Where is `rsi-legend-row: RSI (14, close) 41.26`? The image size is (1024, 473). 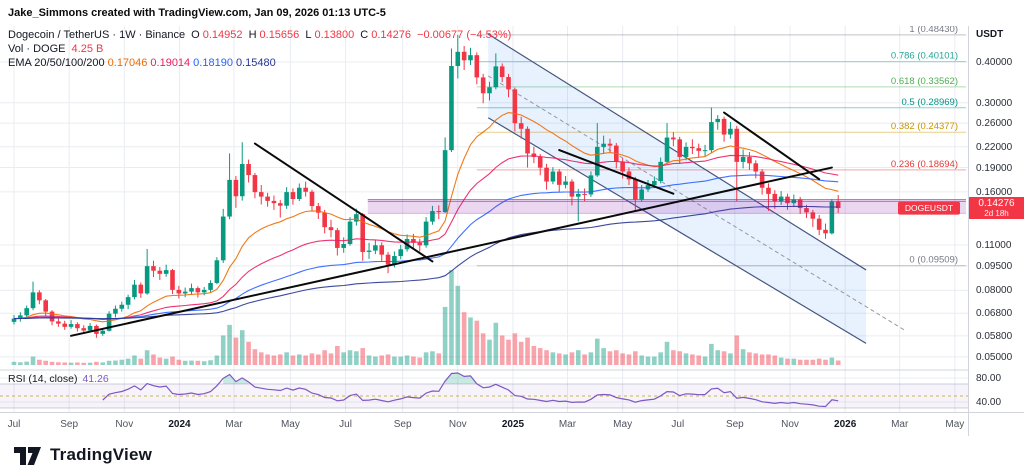
rsi-legend-row: RSI (14, close) 41.26 is located at coordinates (58, 379).